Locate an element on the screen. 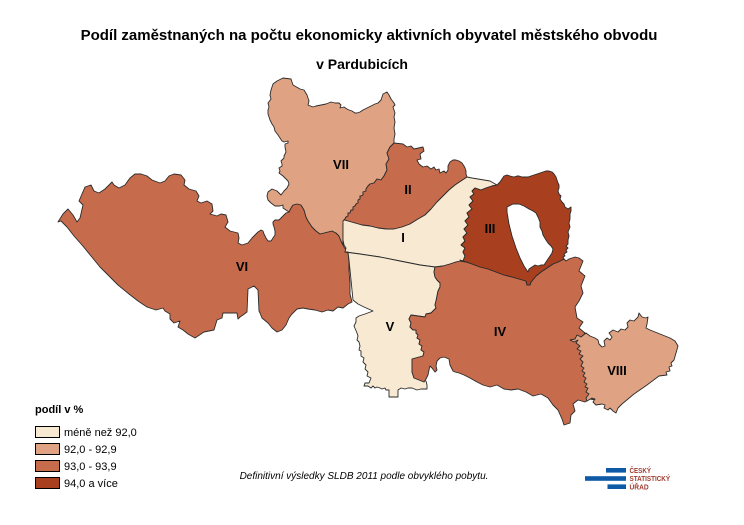 The height and width of the screenshot is (525, 744). svg-text: VI is located at coordinates (242, 266).